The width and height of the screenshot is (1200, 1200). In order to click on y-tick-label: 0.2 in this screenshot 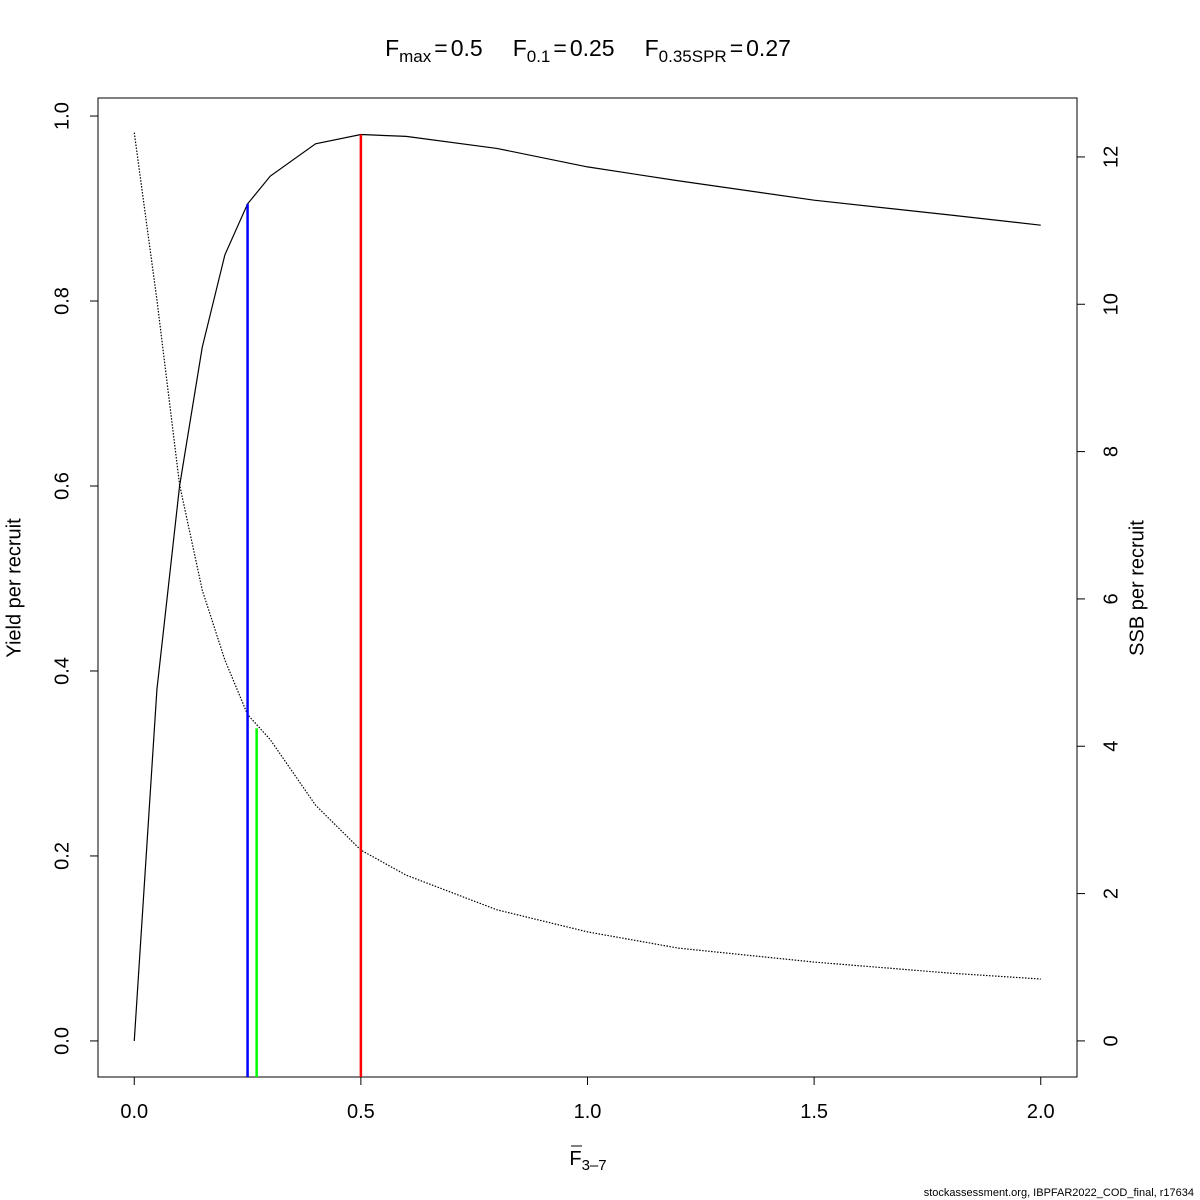, I will do `click(62, 856)`.